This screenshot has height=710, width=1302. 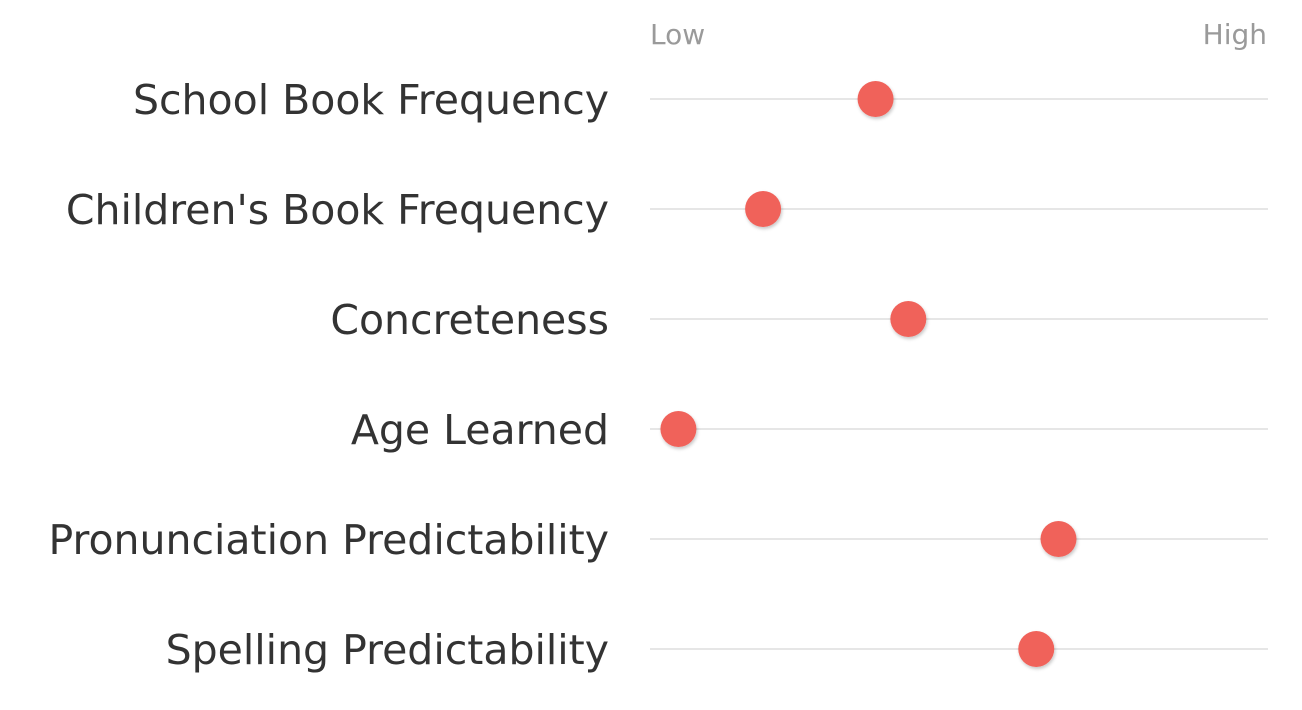 What do you see at coordinates (469, 320) in the screenshot?
I see `row-label: Concreteness` at bounding box center [469, 320].